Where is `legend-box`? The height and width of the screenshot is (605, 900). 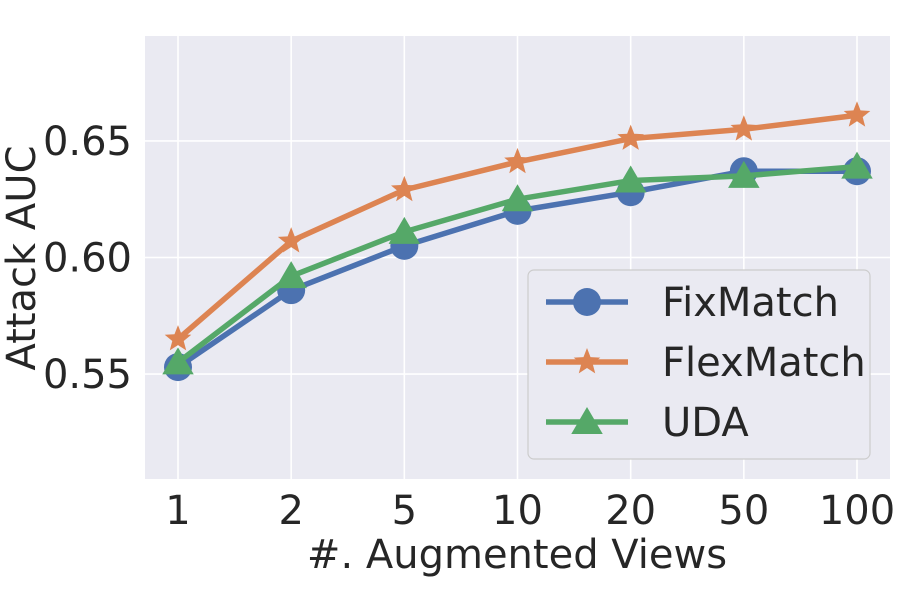
legend-box is located at coordinates (699, 364).